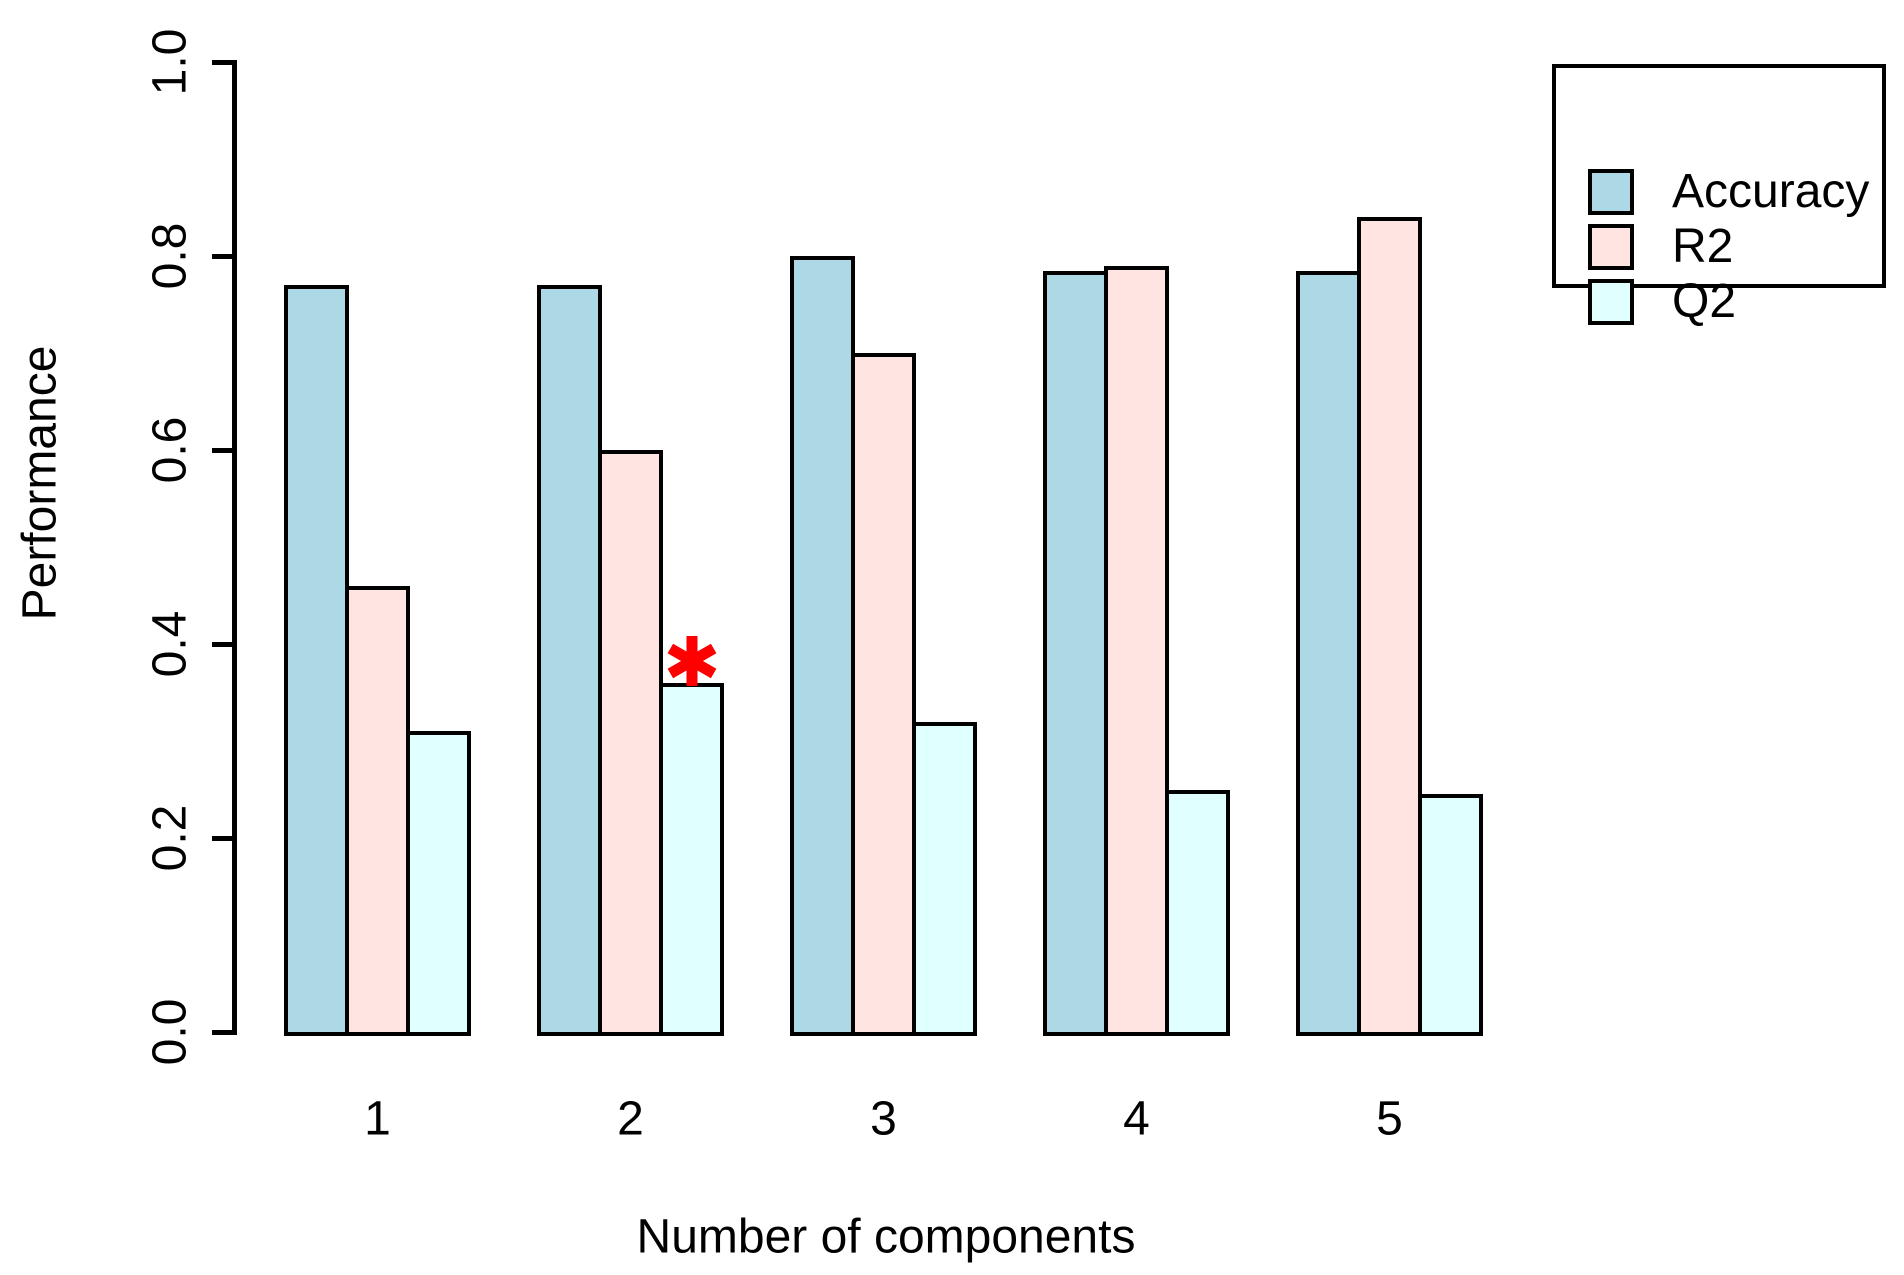  What do you see at coordinates (1660, 246) in the screenshot?
I see `legend-item-r2: R2` at bounding box center [1660, 246].